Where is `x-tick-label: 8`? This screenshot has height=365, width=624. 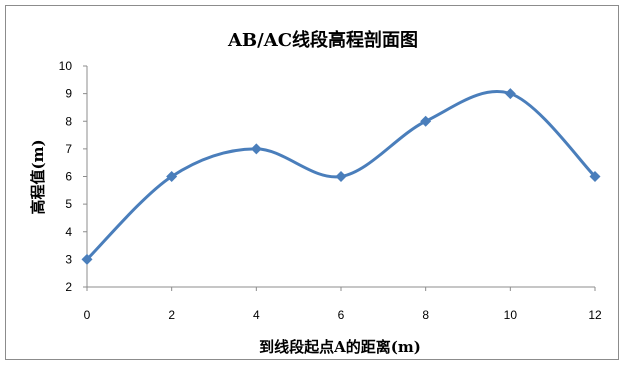
x-tick-label: 8 is located at coordinates (425, 315).